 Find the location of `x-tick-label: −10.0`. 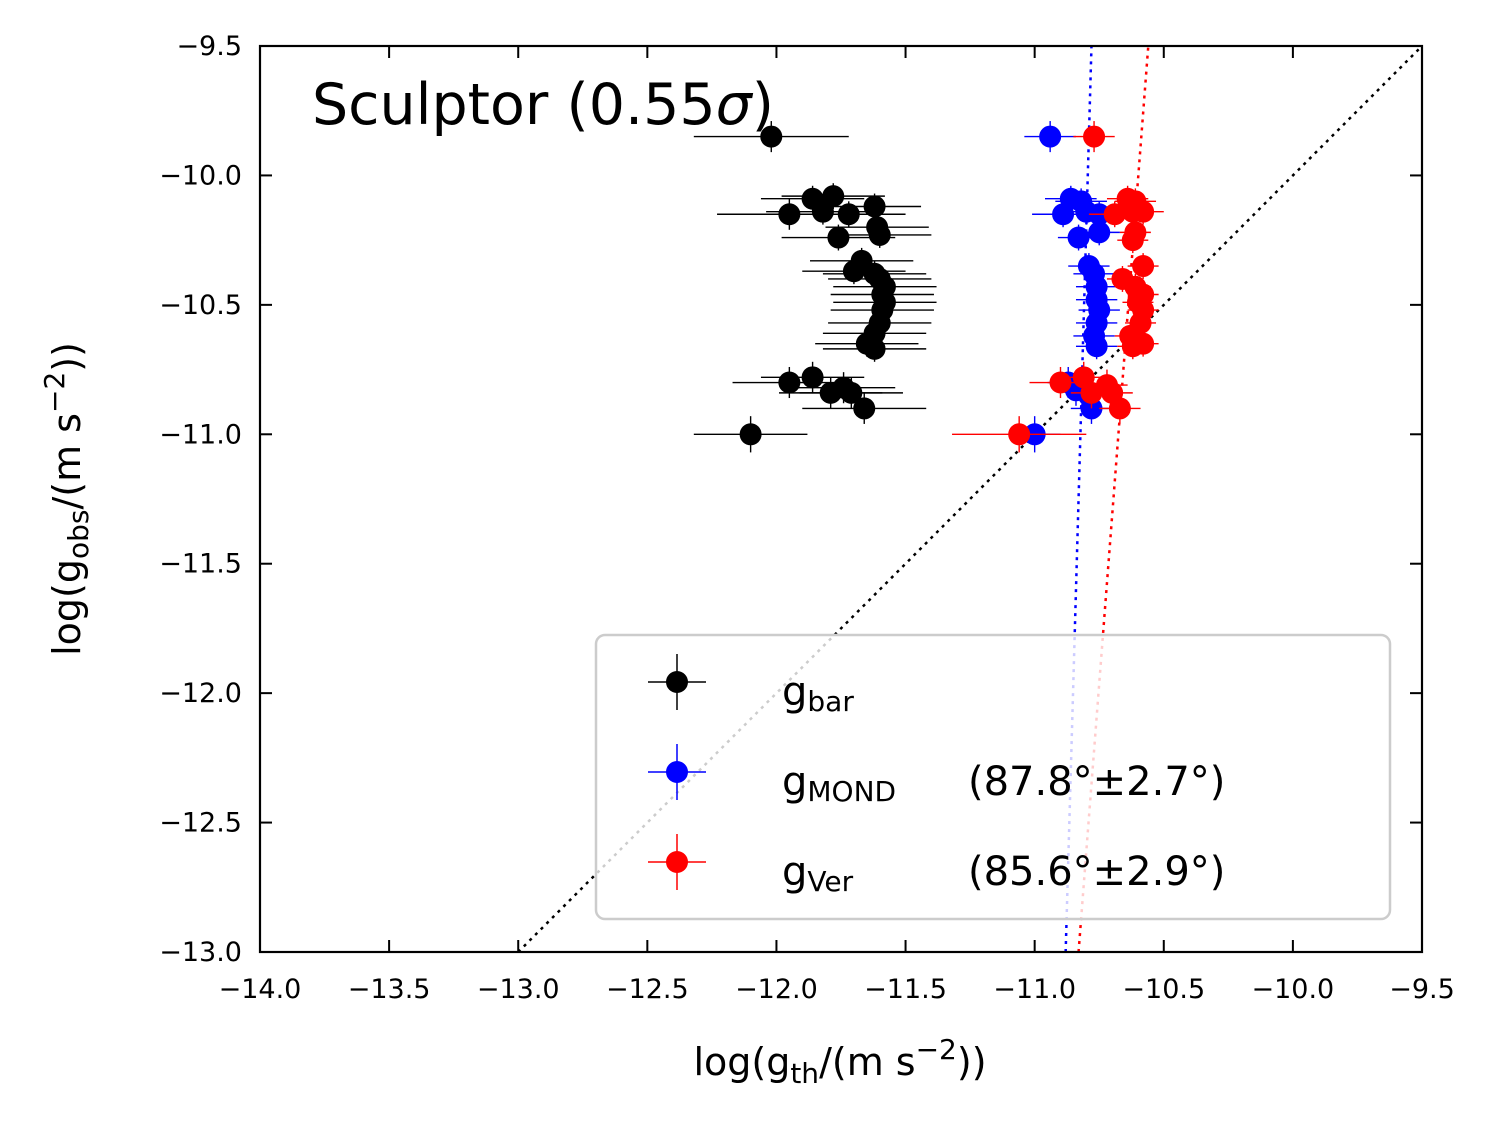

x-tick-label: −10.0 is located at coordinates (1293, 989).